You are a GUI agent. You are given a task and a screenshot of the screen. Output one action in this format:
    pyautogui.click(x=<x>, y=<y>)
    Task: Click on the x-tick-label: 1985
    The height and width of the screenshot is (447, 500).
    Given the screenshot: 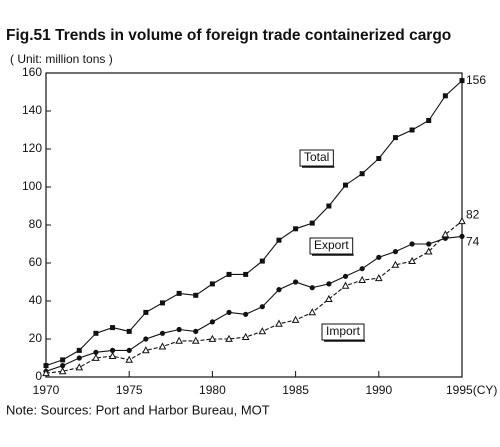 What is the action you would take?
    pyautogui.click(x=295, y=390)
    